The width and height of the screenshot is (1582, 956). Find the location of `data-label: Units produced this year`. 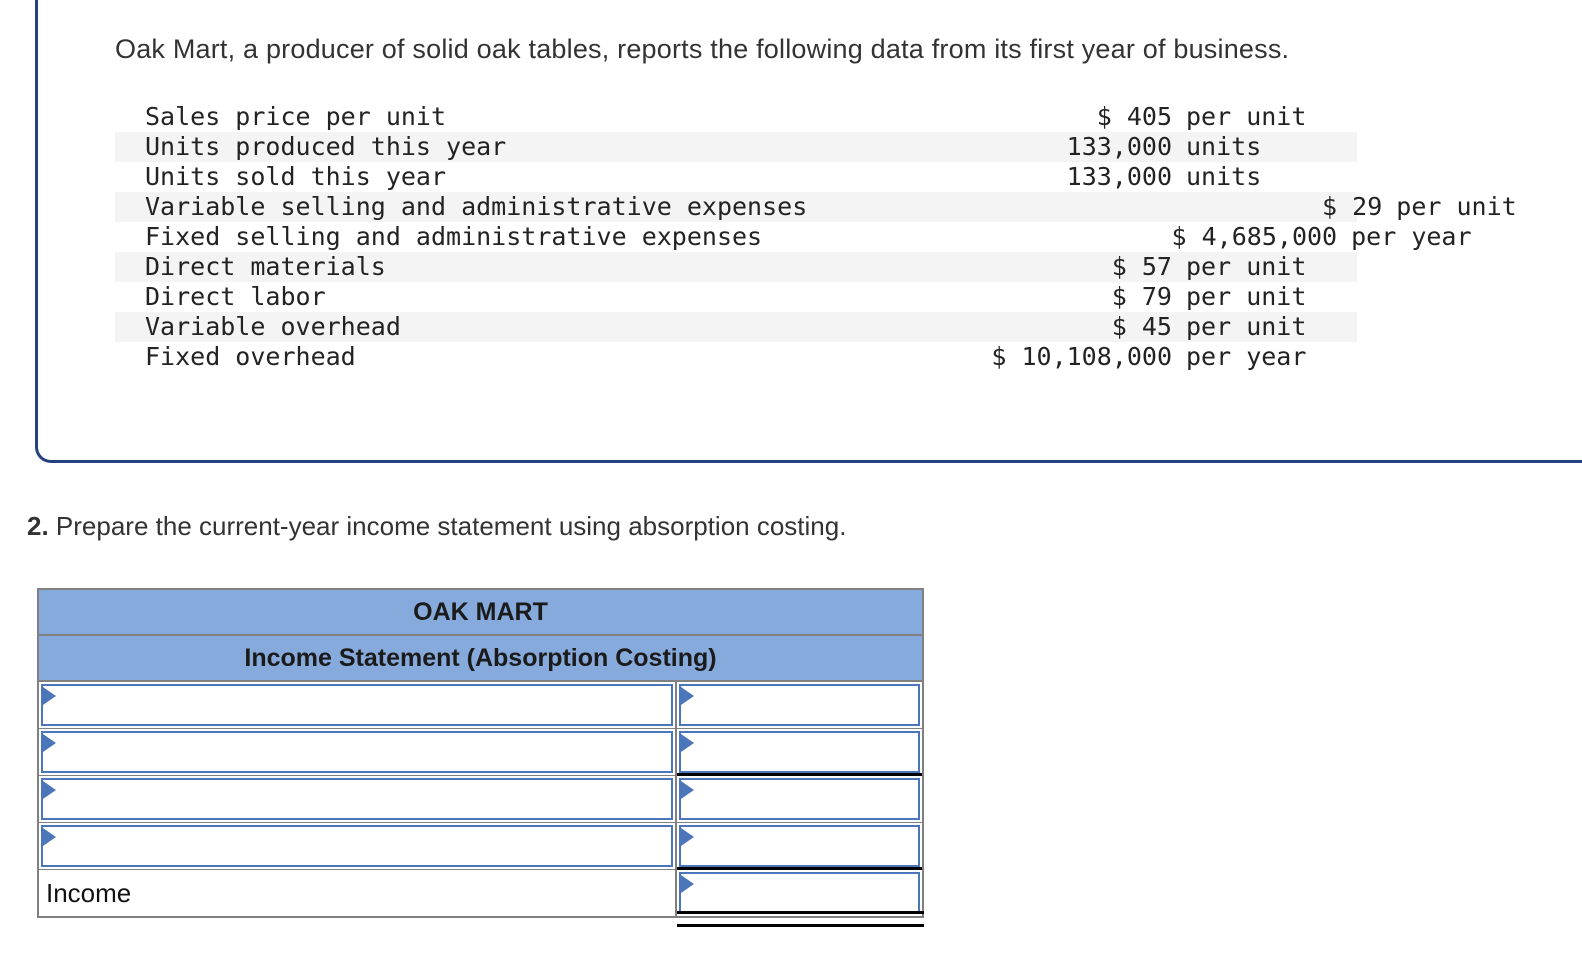

data-label: Units produced this year is located at coordinates (326, 146).